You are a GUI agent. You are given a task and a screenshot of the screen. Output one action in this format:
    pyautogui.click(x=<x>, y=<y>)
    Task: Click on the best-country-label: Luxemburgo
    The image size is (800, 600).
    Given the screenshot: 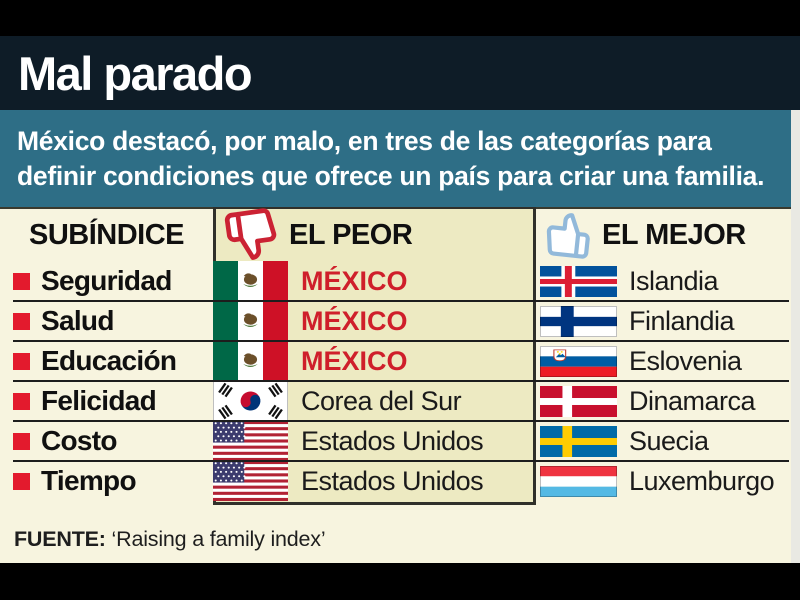 What is the action you would take?
    pyautogui.click(x=702, y=480)
    